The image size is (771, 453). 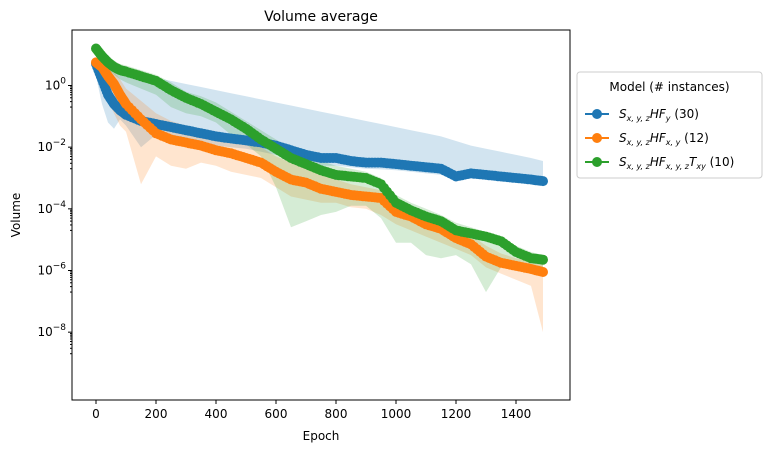 I want to click on x-tick-label: 200, so click(x=156, y=414).